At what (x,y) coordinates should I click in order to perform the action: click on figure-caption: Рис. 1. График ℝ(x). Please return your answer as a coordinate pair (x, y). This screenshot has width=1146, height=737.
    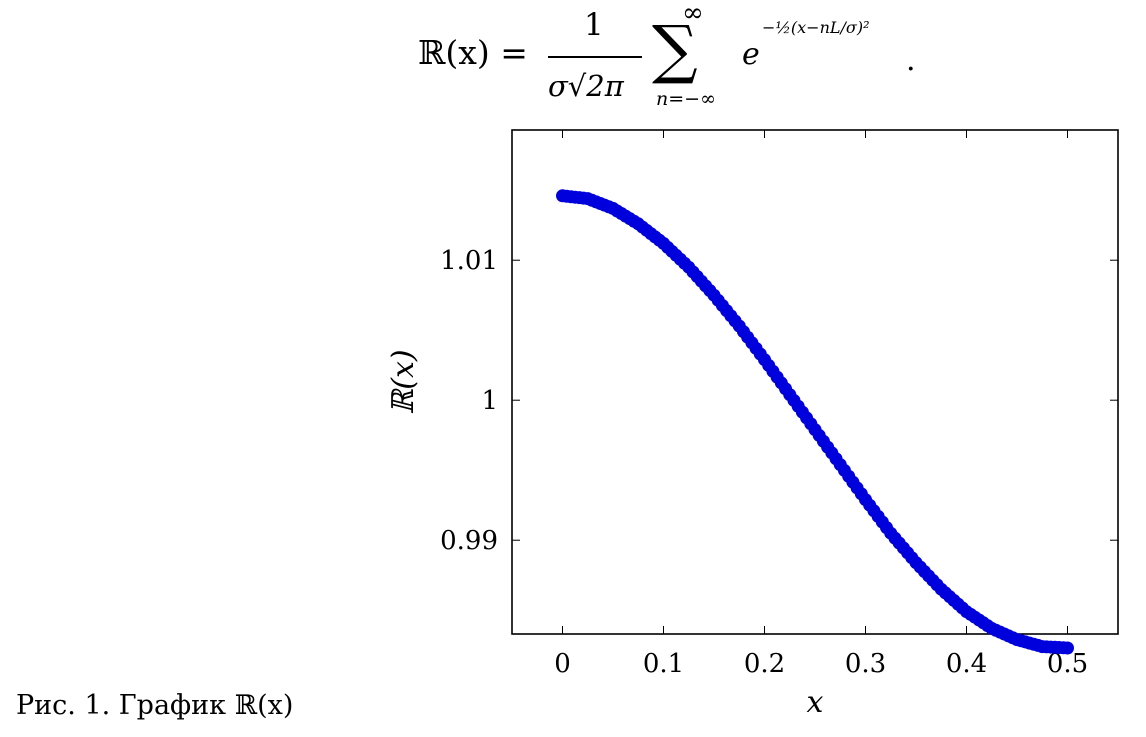
    Looking at the image, I should click on (155, 705).